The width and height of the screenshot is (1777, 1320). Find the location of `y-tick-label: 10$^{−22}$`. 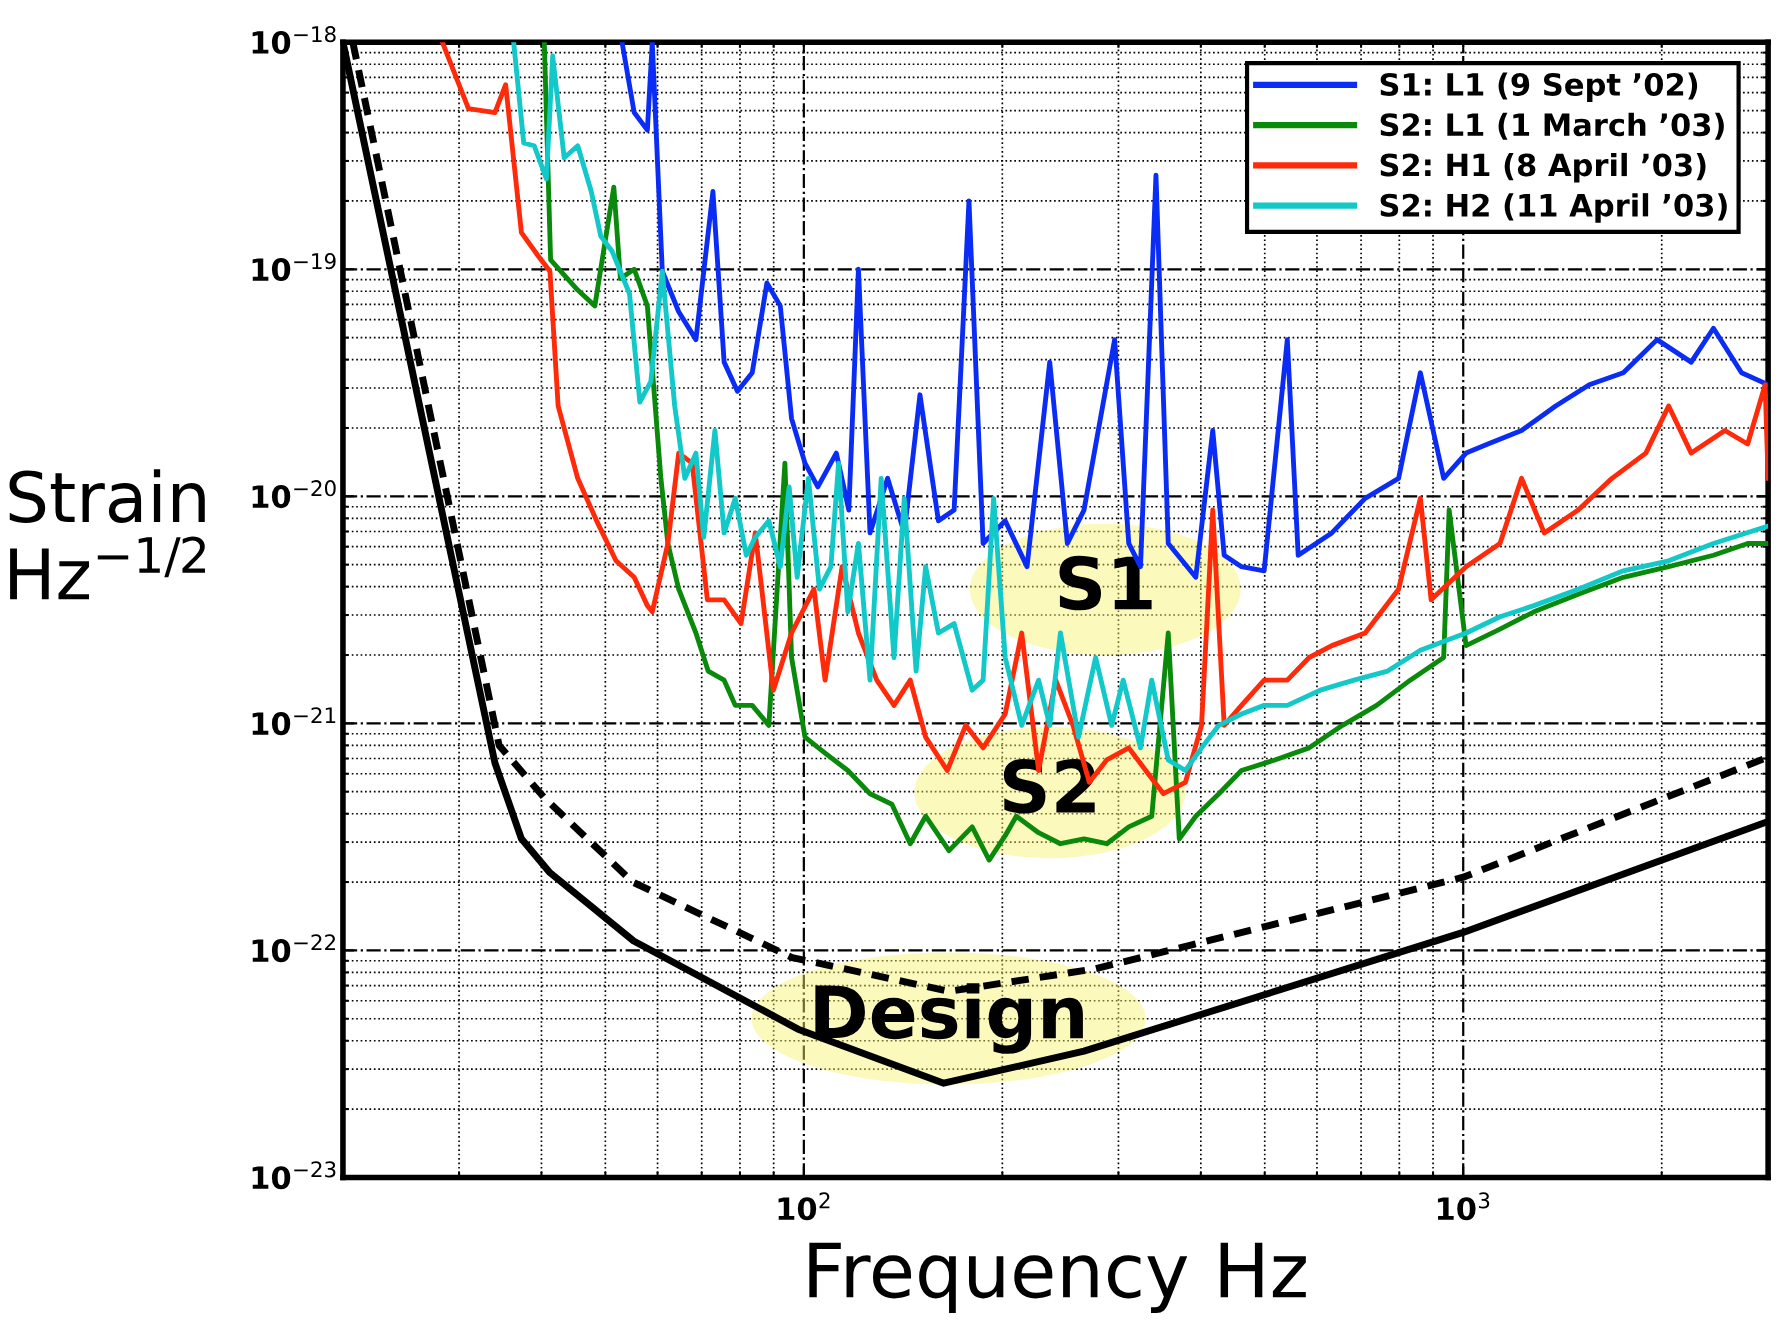

y-tick-label: 10$^{−22}$ is located at coordinates (293, 948).